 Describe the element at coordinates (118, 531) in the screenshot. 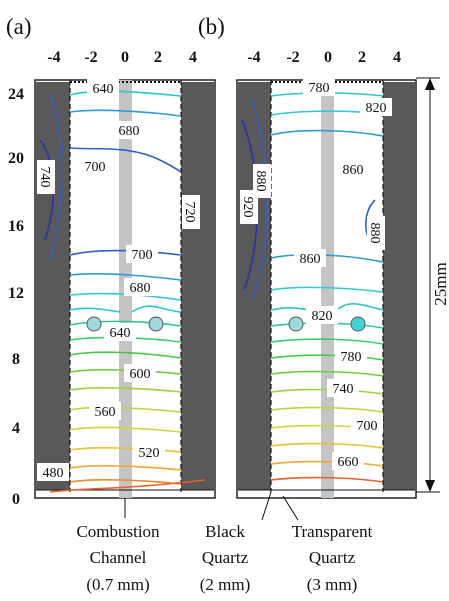

I see `callout-line: Combustion` at that location.